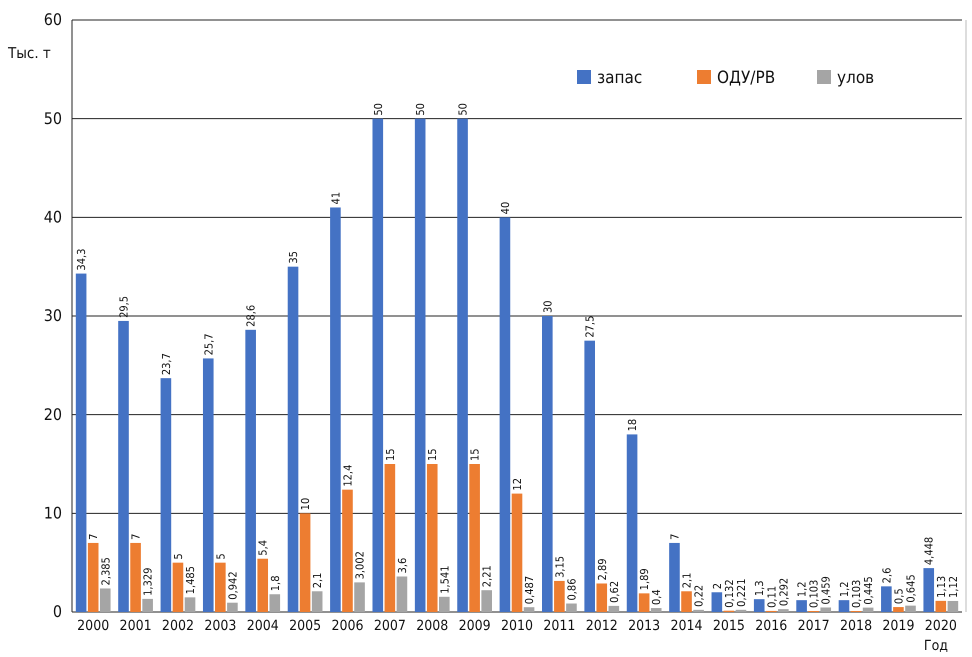 The image size is (972, 657). What do you see at coordinates (124, 307) in the screenshot?
I see `data-label: 29,5` at bounding box center [124, 307].